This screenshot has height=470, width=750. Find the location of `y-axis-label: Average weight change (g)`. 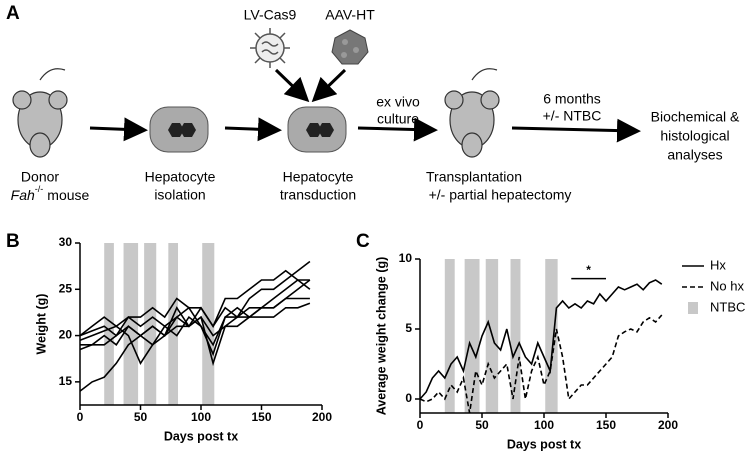

y-axis-label: Average weight change (g) is located at coordinates (381, 336).